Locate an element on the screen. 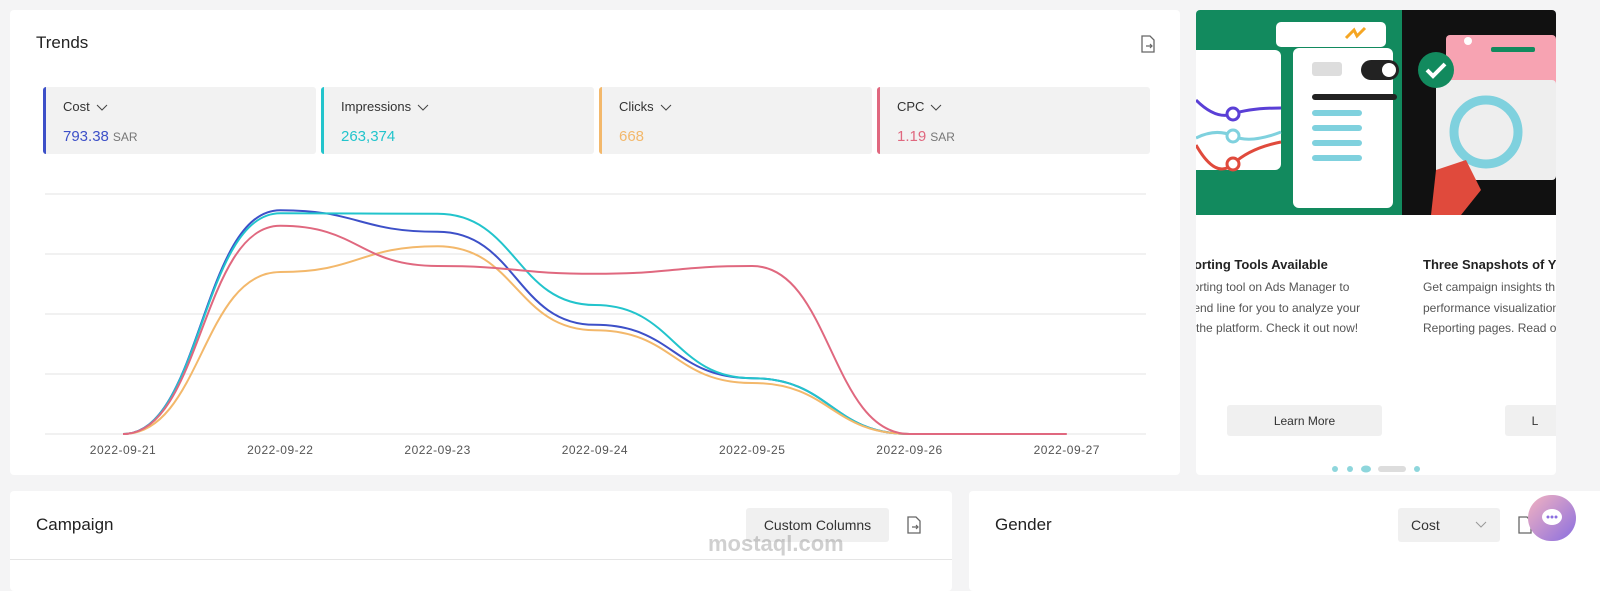 The width and height of the screenshot is (1600, 591). metric-number: 263,374 is located at coordinates (368, 136).